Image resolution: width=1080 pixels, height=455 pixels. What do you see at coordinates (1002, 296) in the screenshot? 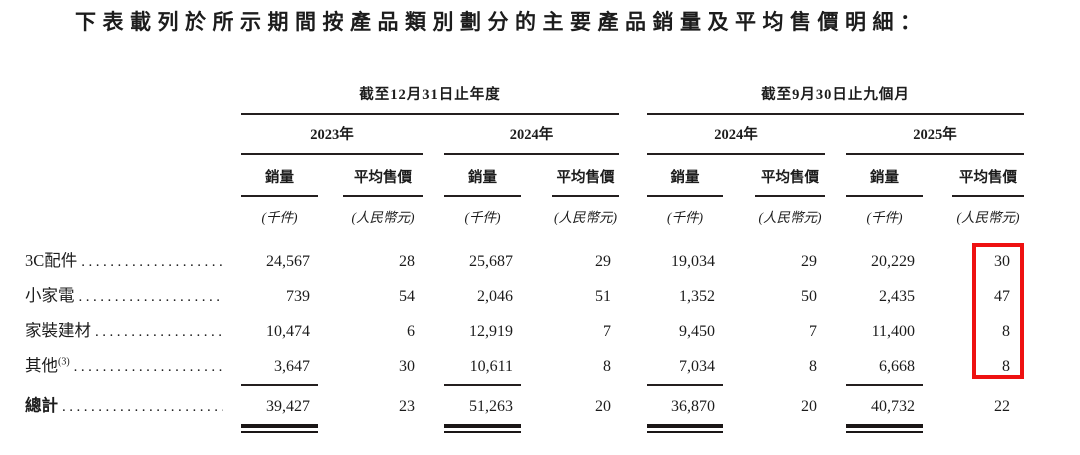
I see `data-cell-highlighted: 47` at bounding box center [1002, 296].